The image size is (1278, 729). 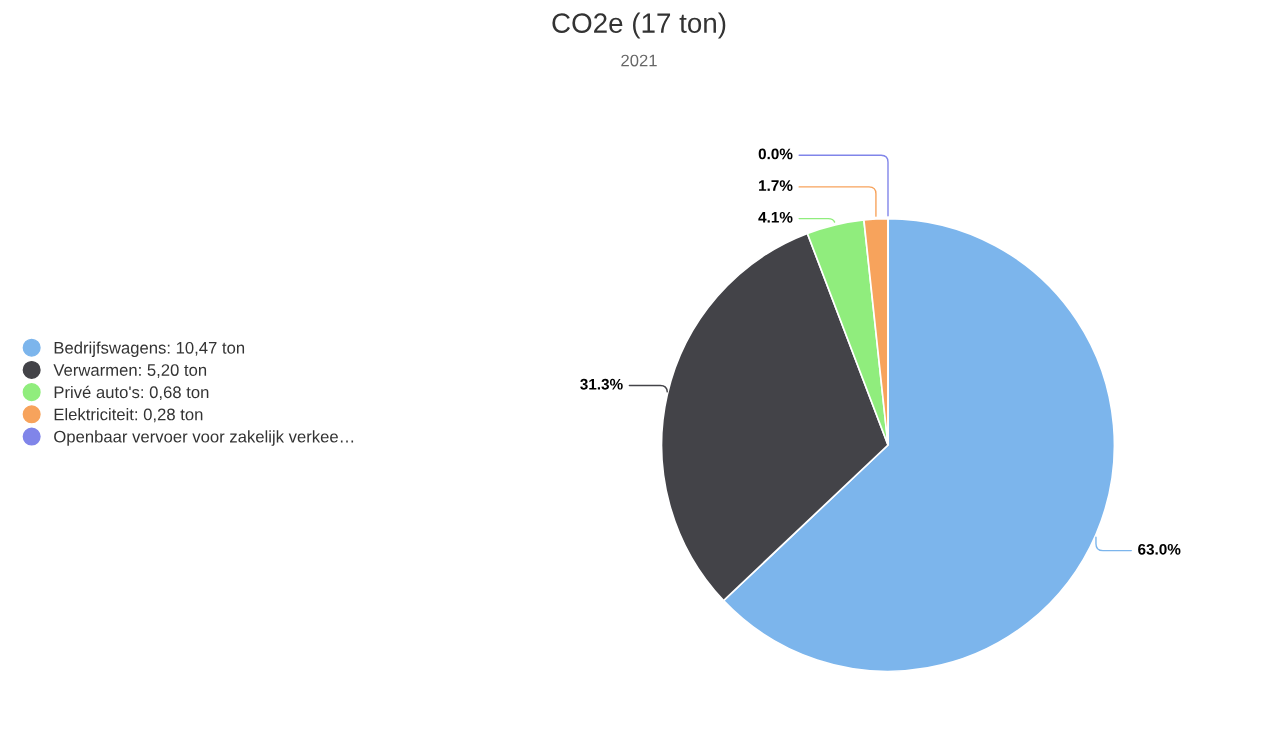 I want to click on data-label: 4.1%, so click(x=775, y=217).